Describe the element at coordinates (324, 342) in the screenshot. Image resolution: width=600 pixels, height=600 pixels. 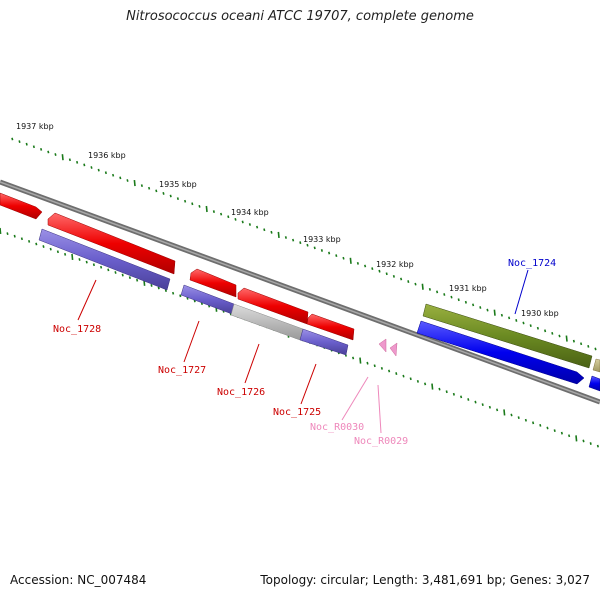
I see `gene-feature-noc1725` at that location.